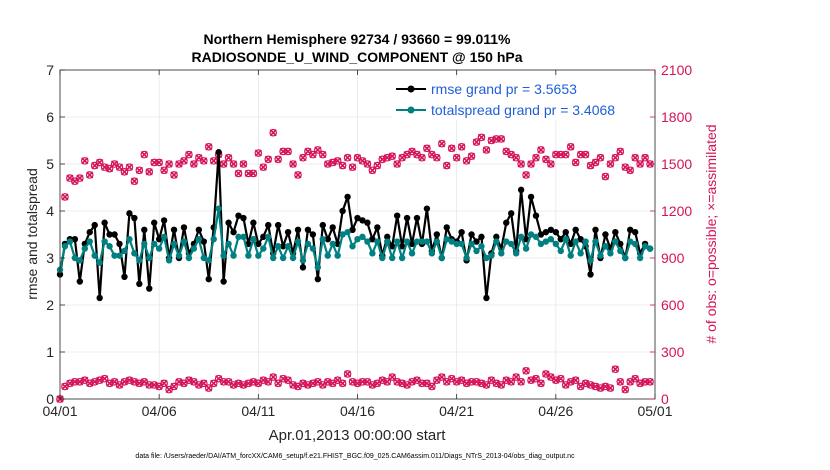 This screenshot has height=470, width=830. Describe the element at coordinates (676, 211) in the screenshot. I see `y-right-tick-label: 1200` at that location.